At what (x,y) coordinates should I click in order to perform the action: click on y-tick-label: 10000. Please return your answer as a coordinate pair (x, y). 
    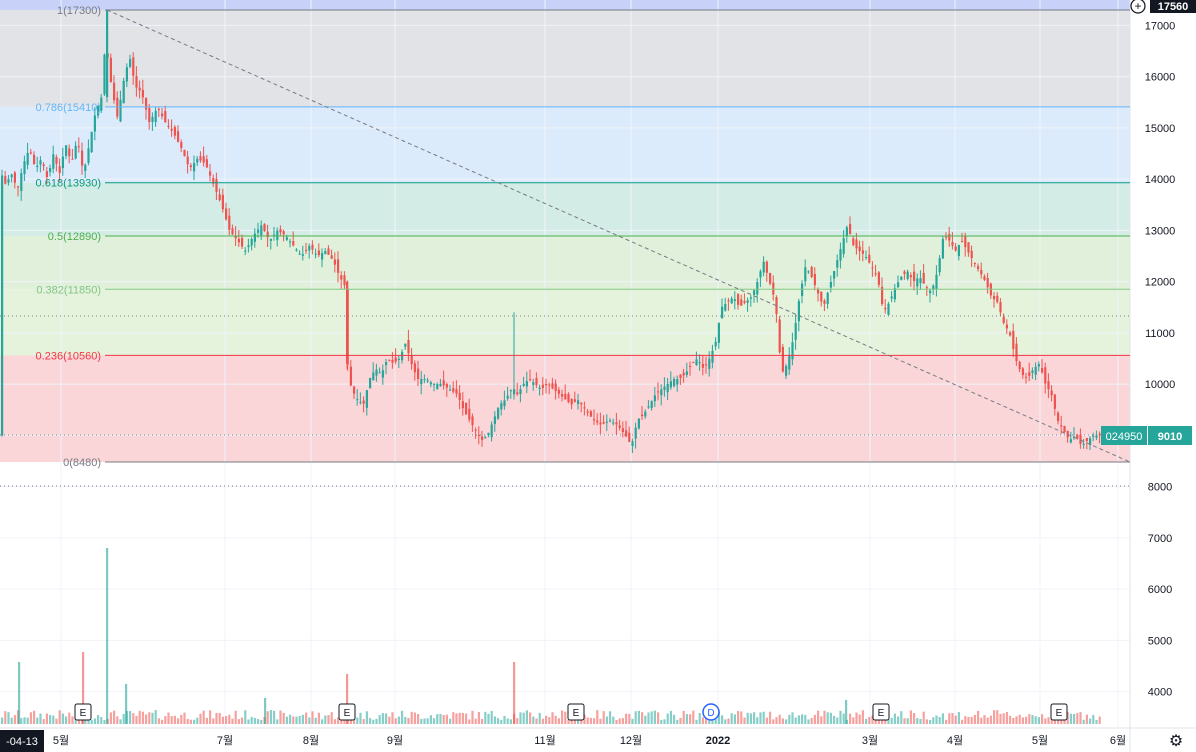
    Looking at the image, I should click on (1160, 385).